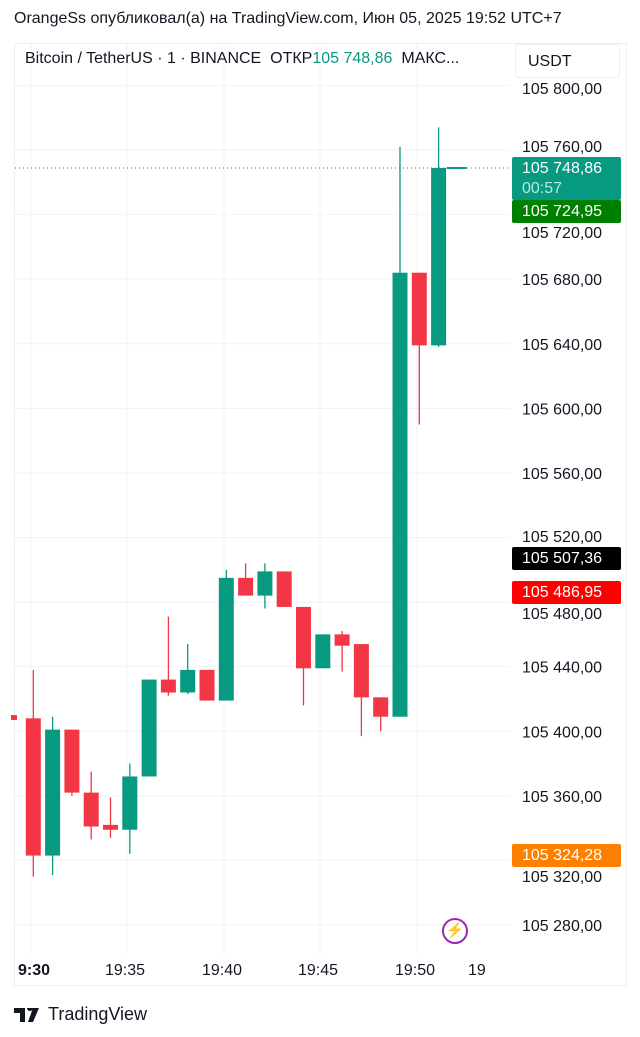 The height and width of the screenshot is (1037, 640). I want to click on y-tick-label: 105 320,00, so click(562, 877).